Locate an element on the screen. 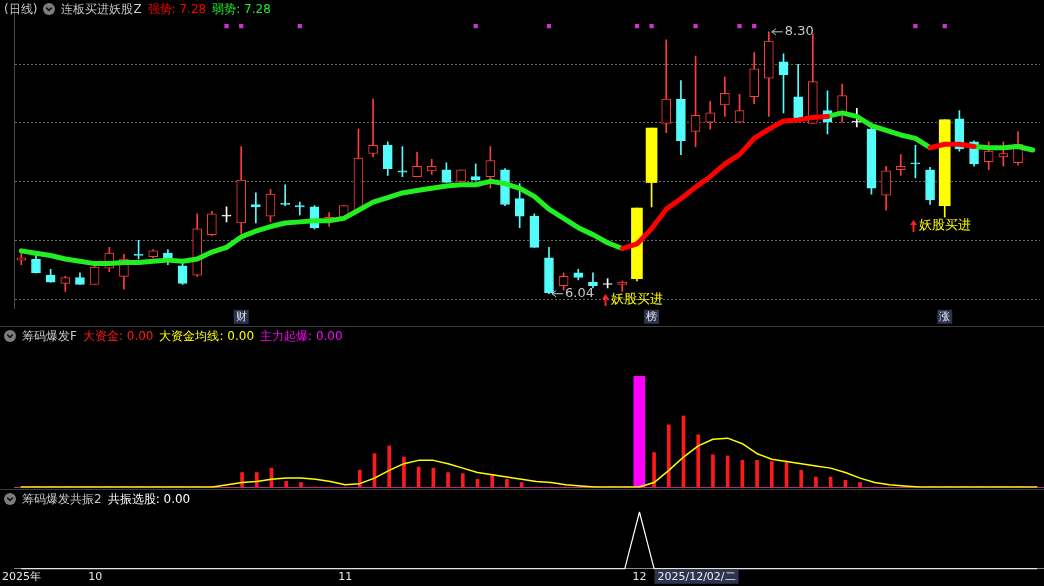 The height and width of the screenshot is (586, 1044). text: 大资金均线: 0.00 is located at coordinates (207, 336).